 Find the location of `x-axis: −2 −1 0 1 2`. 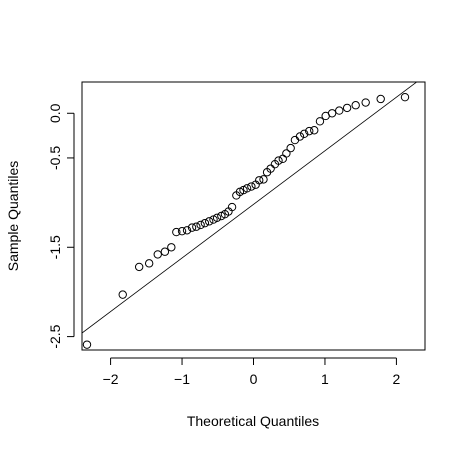

x-axis: −2 −1 0 1 2 is located at coordinates (252, 372).